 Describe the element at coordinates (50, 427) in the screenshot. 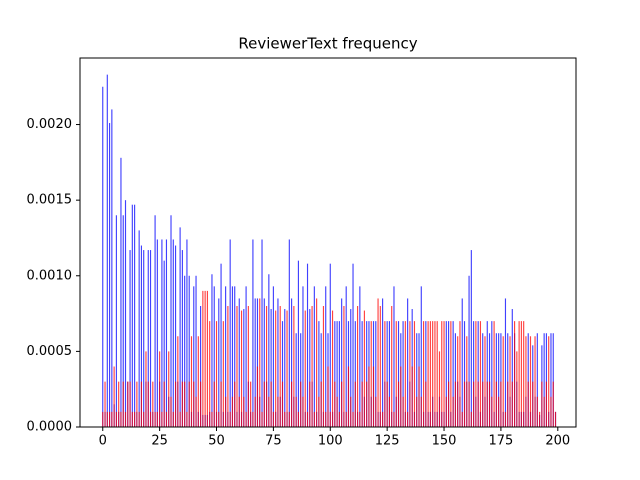

I see `y-tick-label: 0.0000` at that location.